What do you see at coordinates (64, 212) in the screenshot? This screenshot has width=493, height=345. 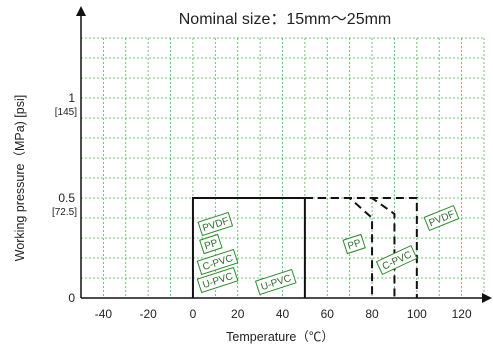 I see `y-tick-sublabel: [72.5]` at bounding box center [64, 212].